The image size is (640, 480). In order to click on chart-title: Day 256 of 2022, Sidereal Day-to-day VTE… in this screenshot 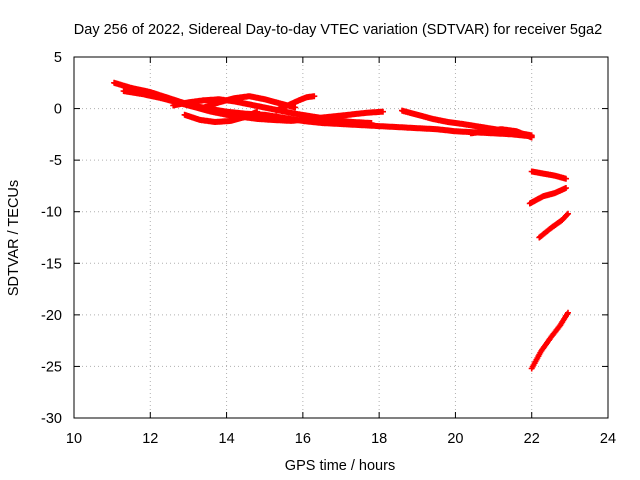, I will do `click(338, 30)`.